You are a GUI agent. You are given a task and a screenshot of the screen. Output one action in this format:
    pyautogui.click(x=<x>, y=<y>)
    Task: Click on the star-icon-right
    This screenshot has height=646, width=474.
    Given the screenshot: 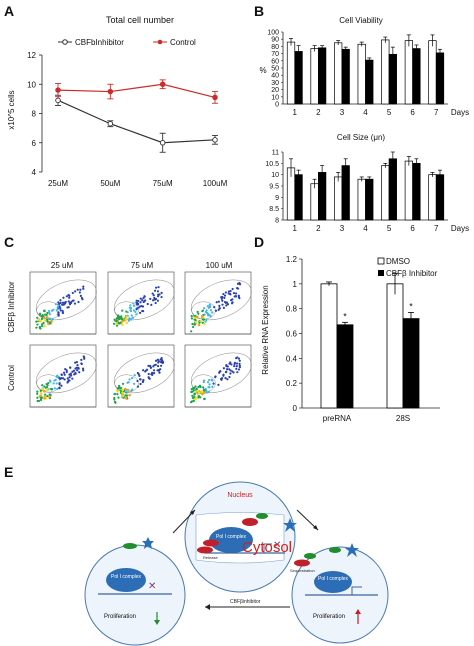 What is the action you would take?
    pyautogui.click(x=352, y=550)
    